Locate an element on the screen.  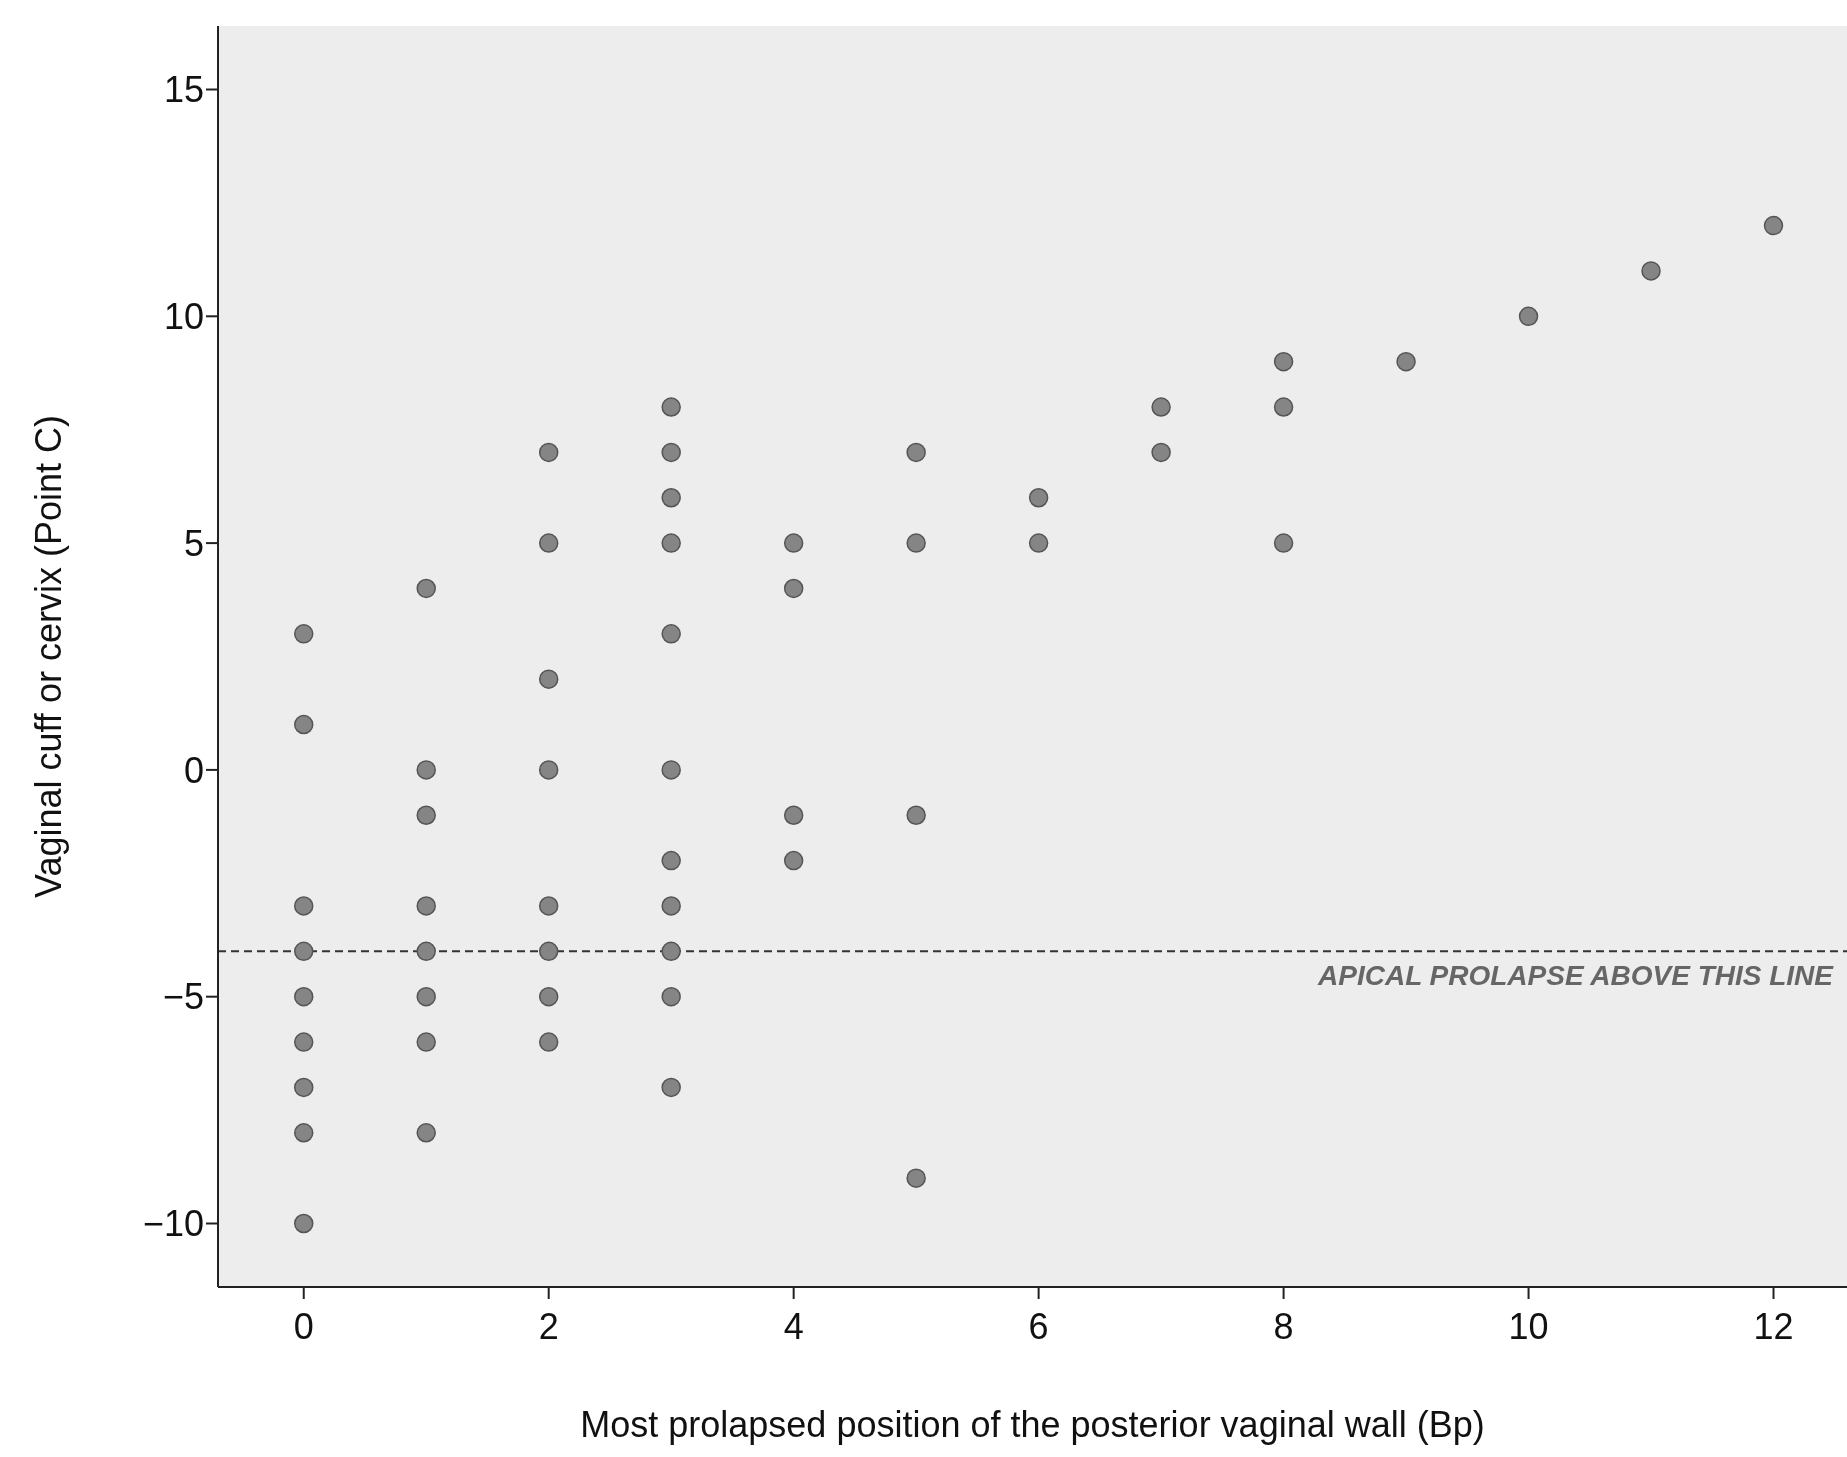
y-tick-label: 10 is located at coordinates (183, 317).